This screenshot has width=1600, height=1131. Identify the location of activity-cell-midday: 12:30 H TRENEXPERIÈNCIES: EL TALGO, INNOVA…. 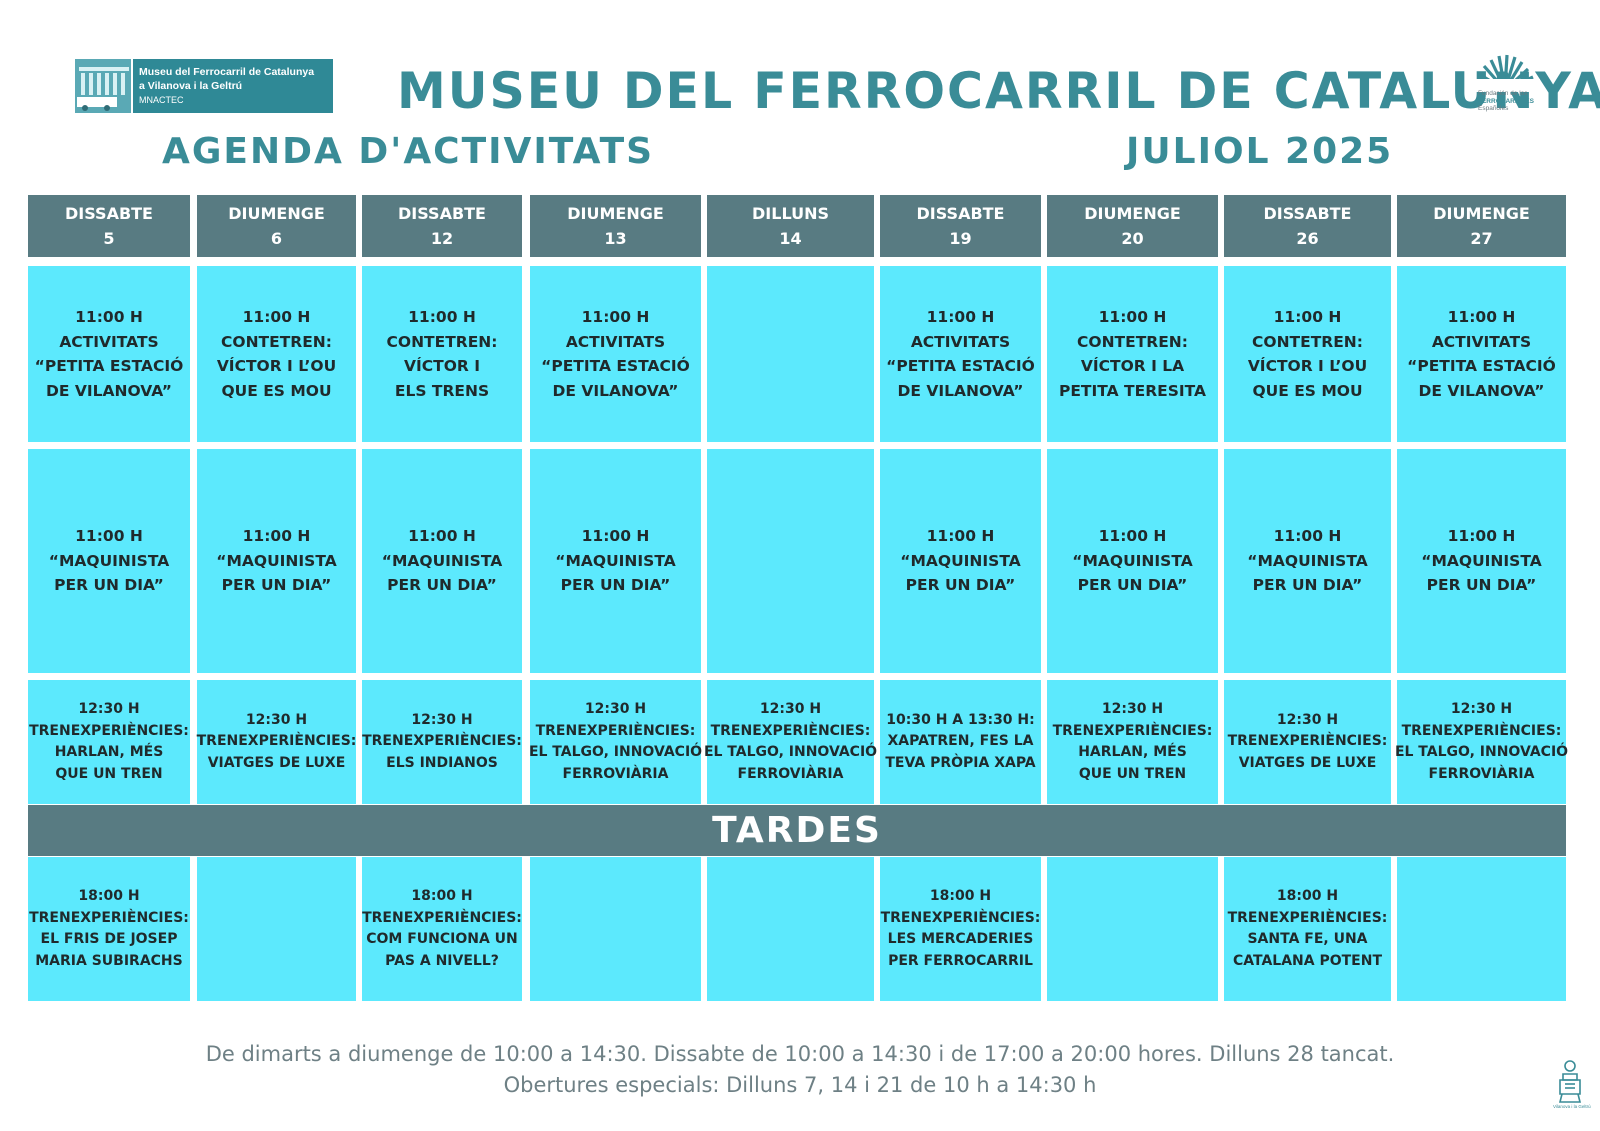
(790, 742).